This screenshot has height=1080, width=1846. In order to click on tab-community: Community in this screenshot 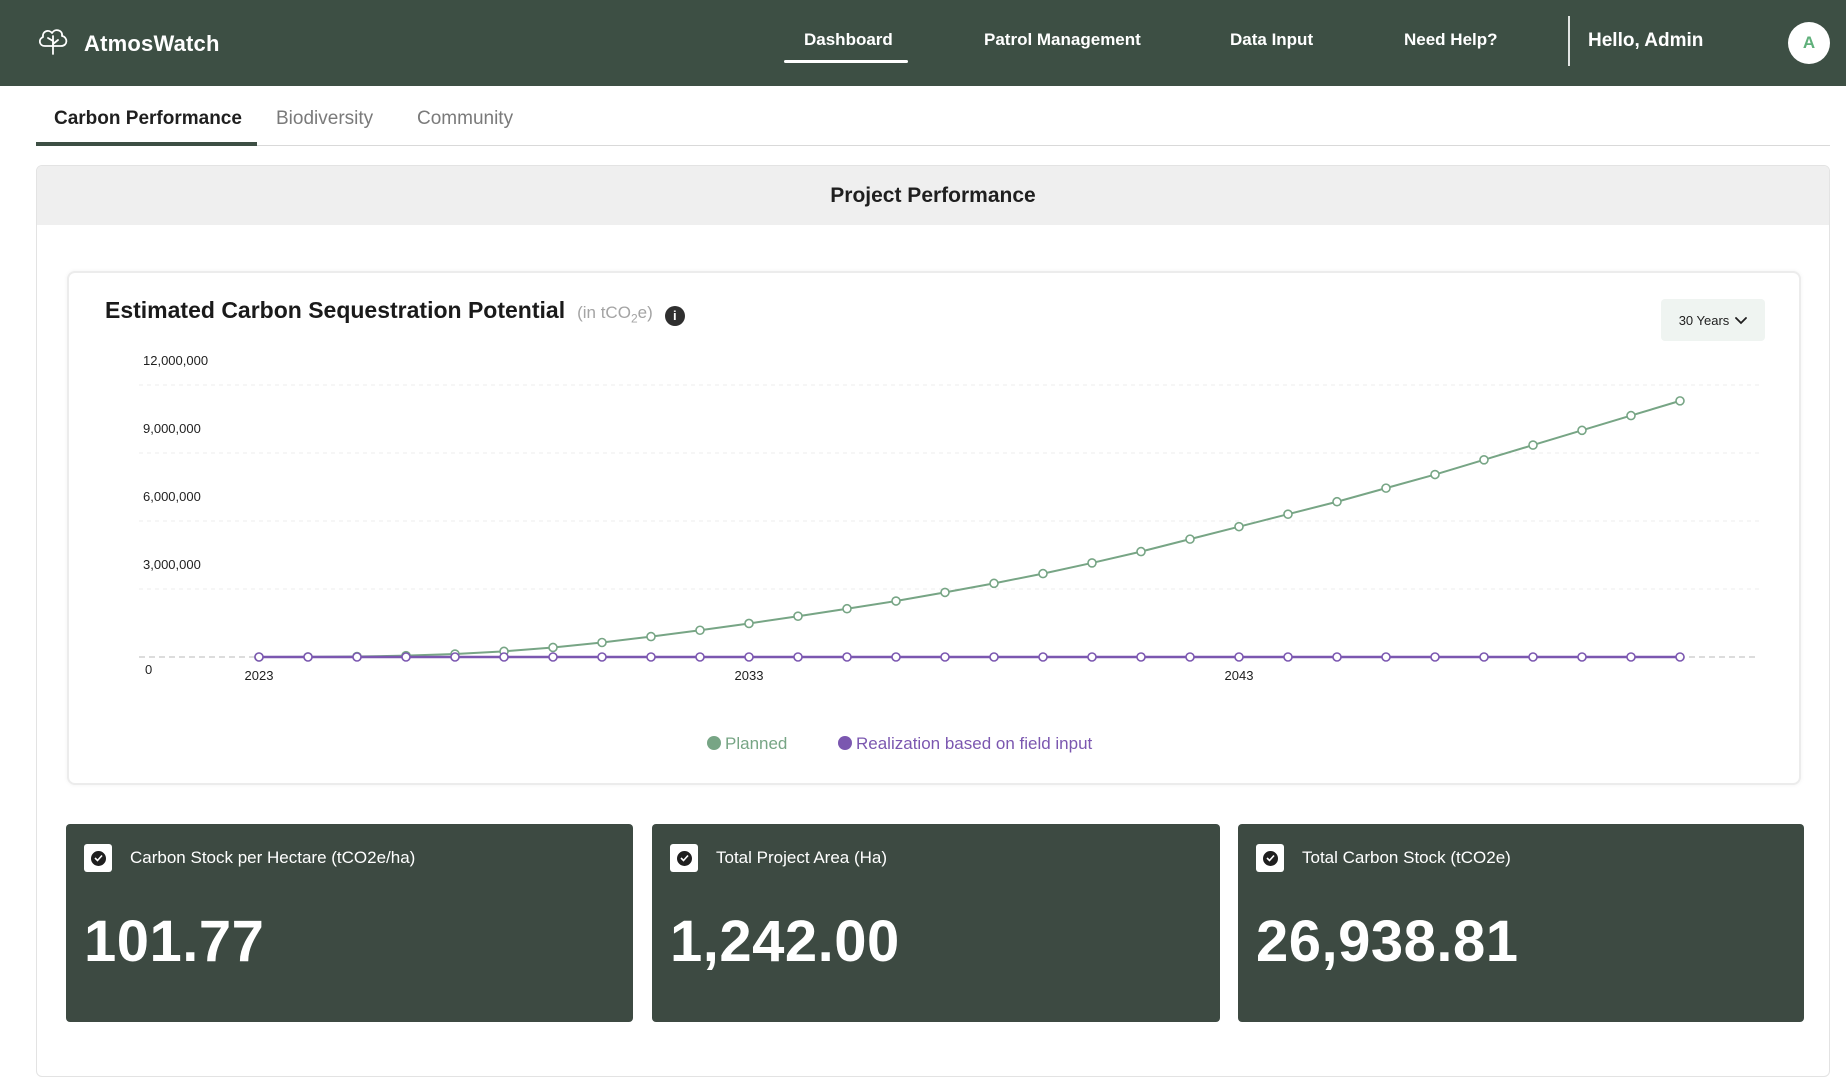, I will do `click(465, 118)`.